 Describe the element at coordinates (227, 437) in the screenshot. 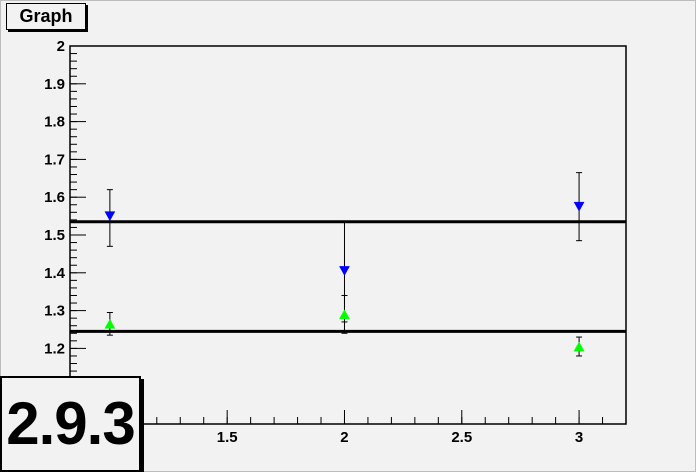

I see `x-tick-label: 1.5` at that location.